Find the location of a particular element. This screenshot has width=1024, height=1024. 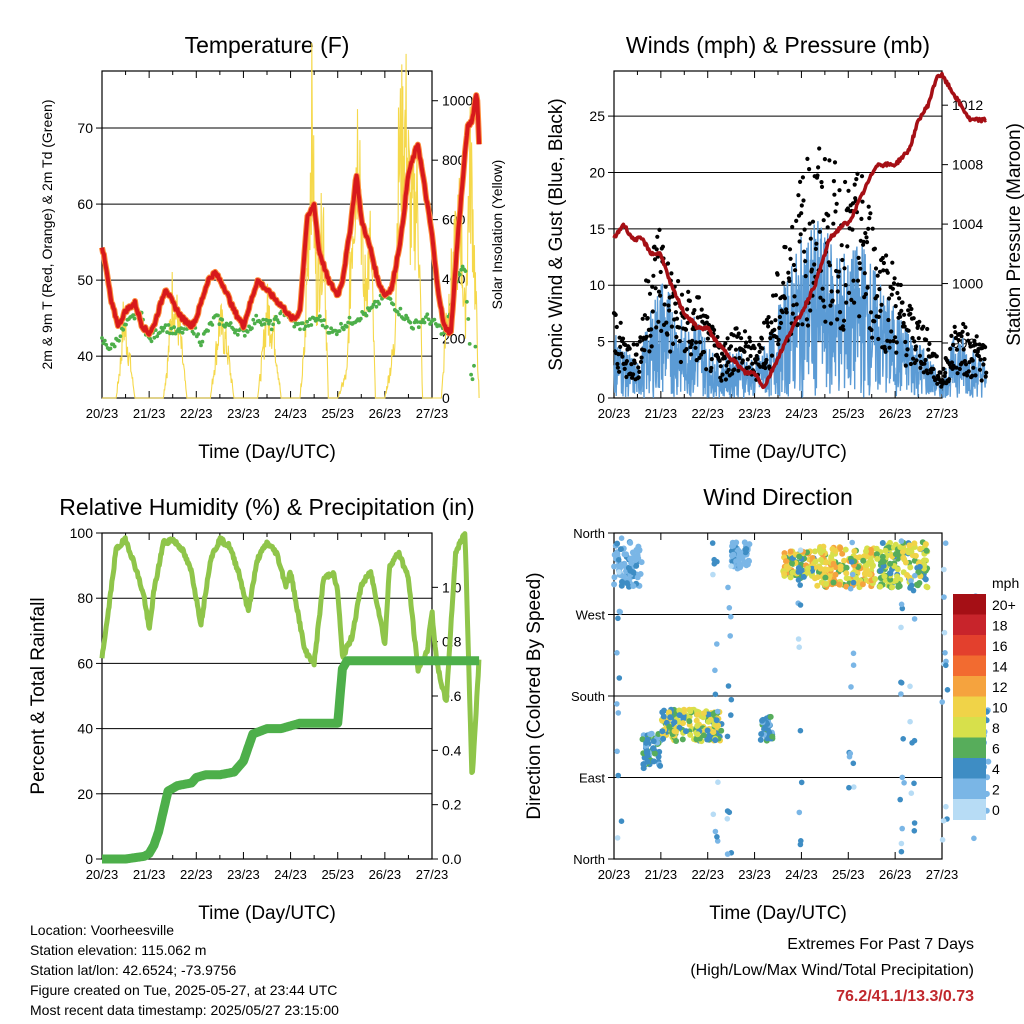

series-sonic-wind is located at coordinates (800, 310).